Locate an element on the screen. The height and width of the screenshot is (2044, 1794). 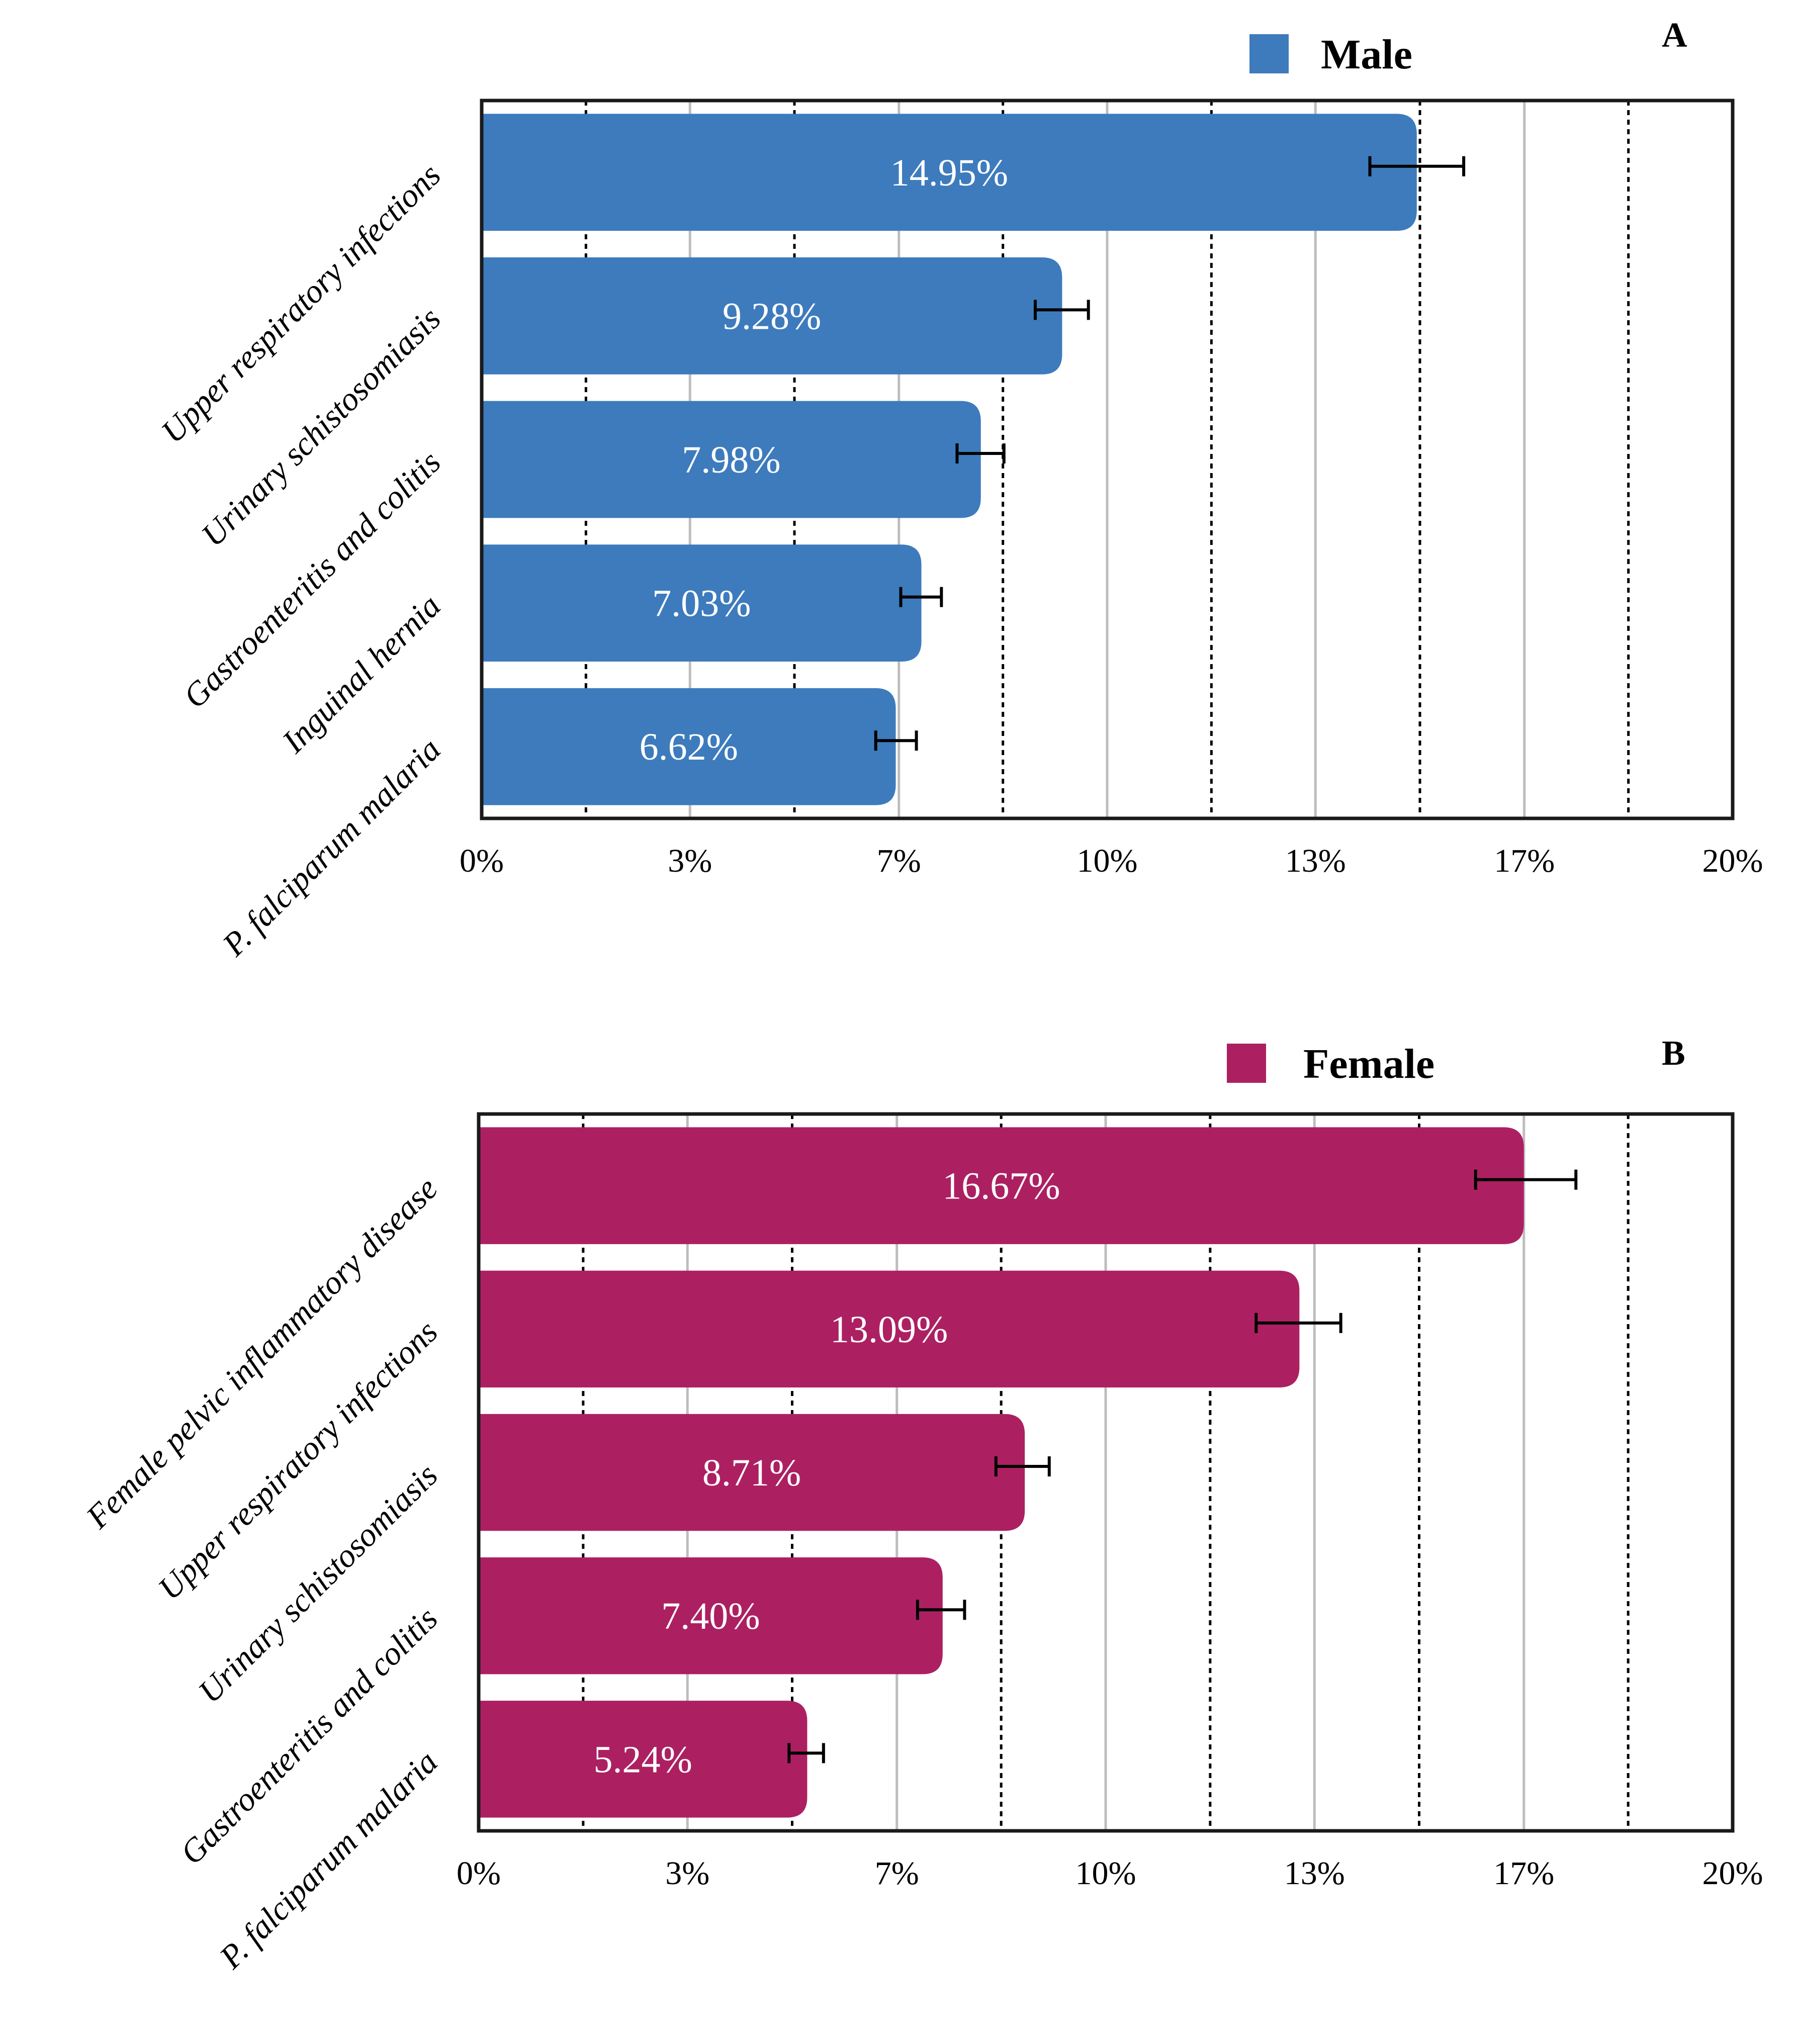
value-label: 5.24% is located at coordinates (643, 1759).